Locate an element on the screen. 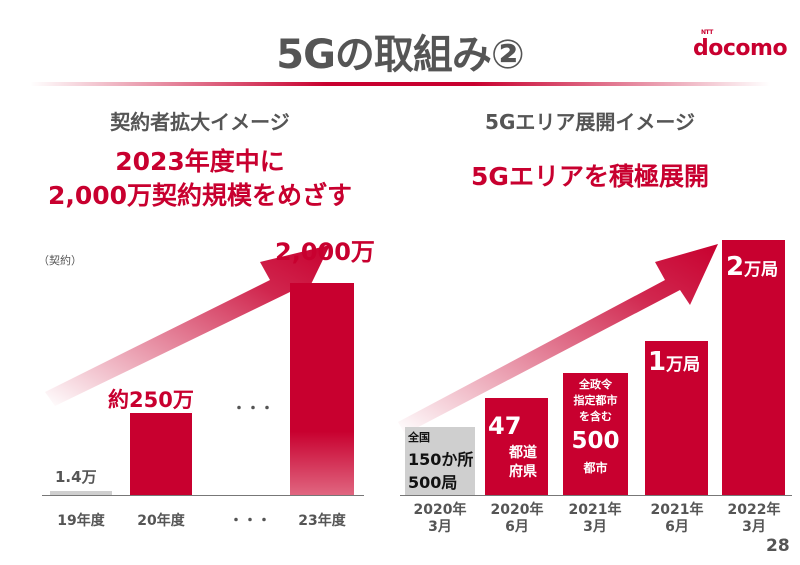 The width and height of the screenshot is (800, 565). bar-text: 2 is located at coordinates (735, 267).